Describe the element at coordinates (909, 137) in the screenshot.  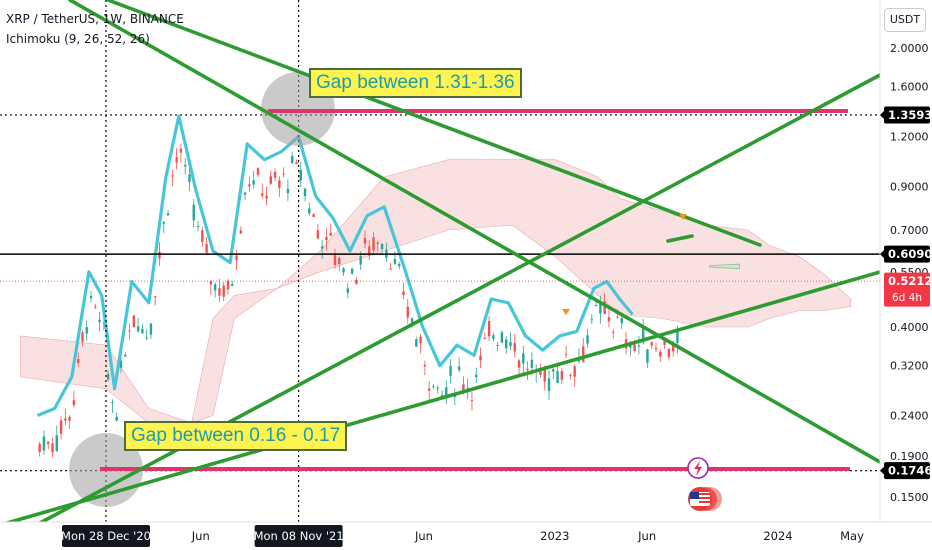
I see `y-tick-label: 1.2000` at that location.